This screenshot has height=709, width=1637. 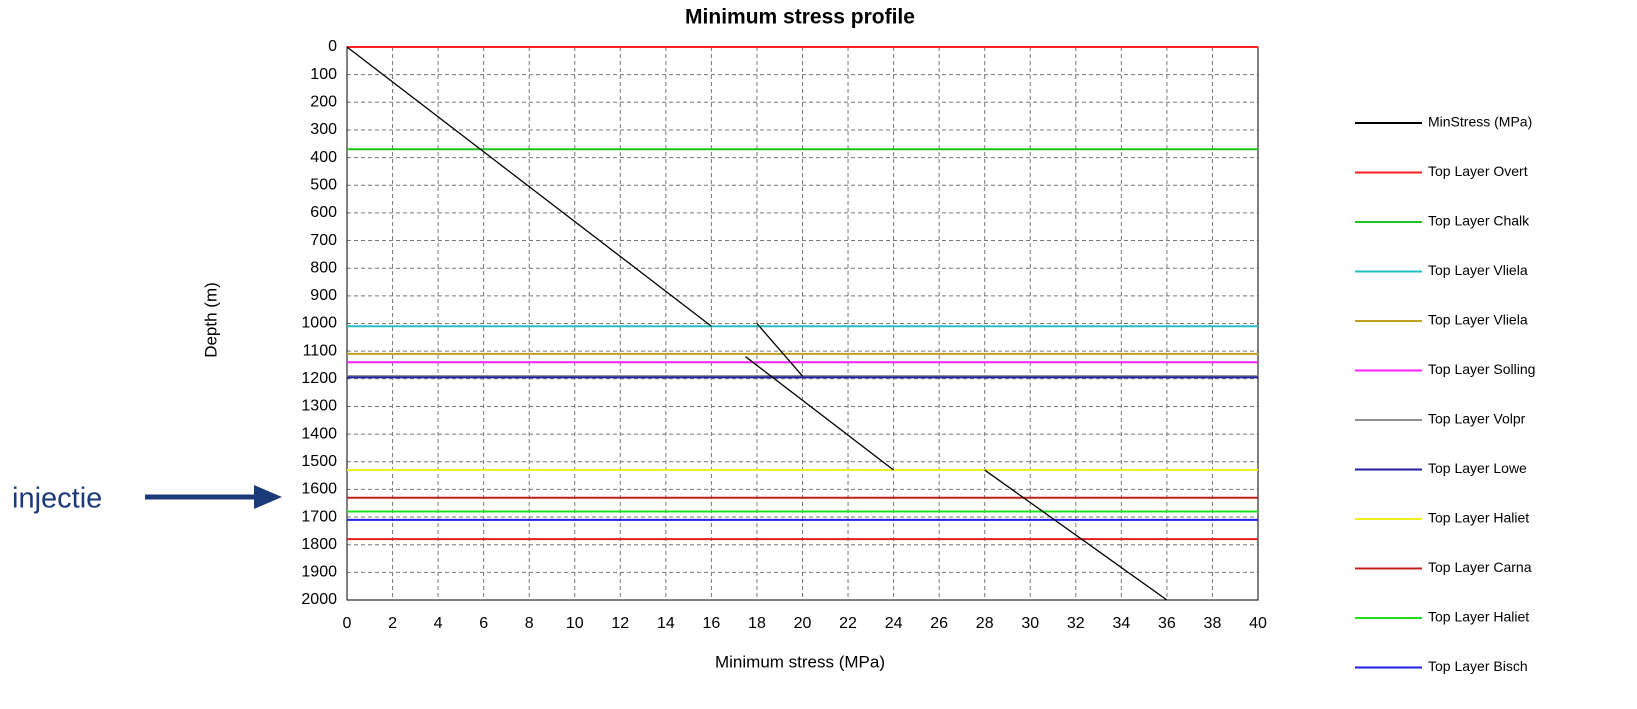 What do you see at coordinates (757, 623) in the screenshot?
I see `x-tick-label: 18` at bounding box center [757, 623].